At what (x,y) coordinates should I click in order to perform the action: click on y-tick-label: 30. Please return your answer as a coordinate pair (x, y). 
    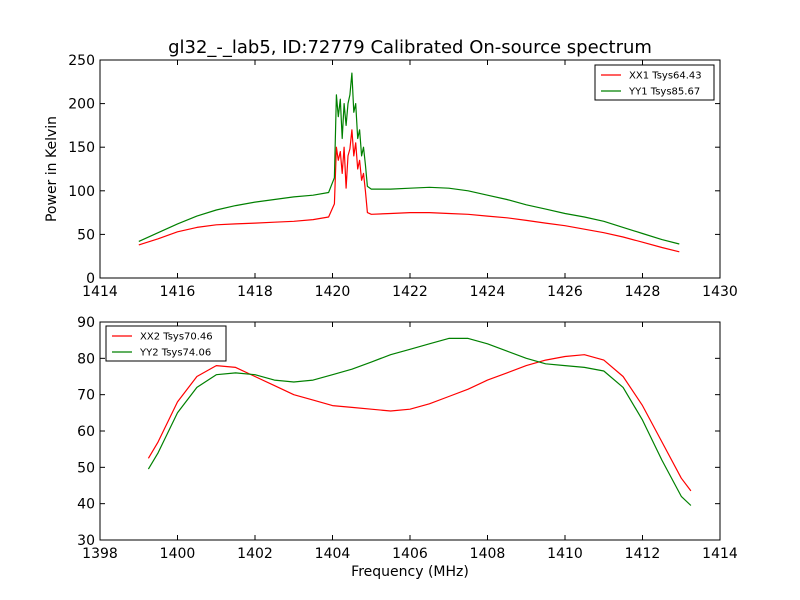
    Looking at the image, I should click on (86, 541).